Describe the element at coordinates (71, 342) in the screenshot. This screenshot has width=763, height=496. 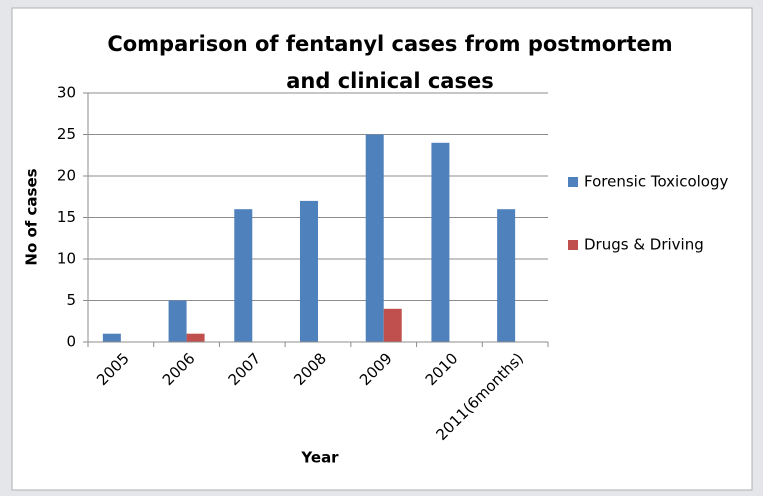
I see `y-tick-label: 0` at that location.